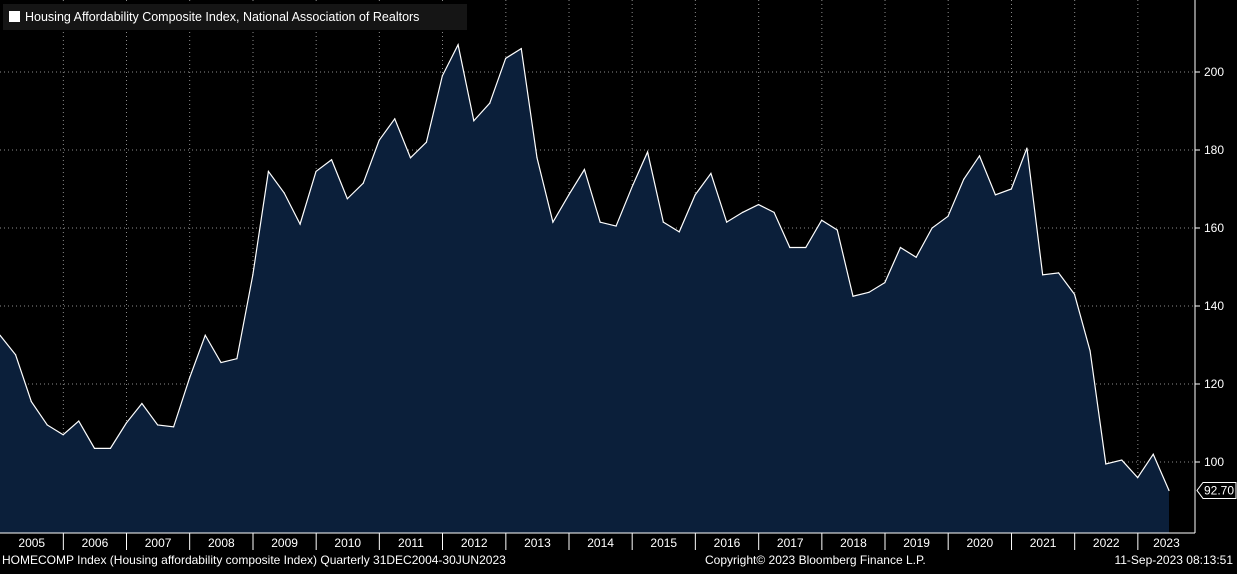  What do you see at coordinates (95, 543) in the screenshot?
I see `x-tick-label: 2006` at bounding box center [95, 543].